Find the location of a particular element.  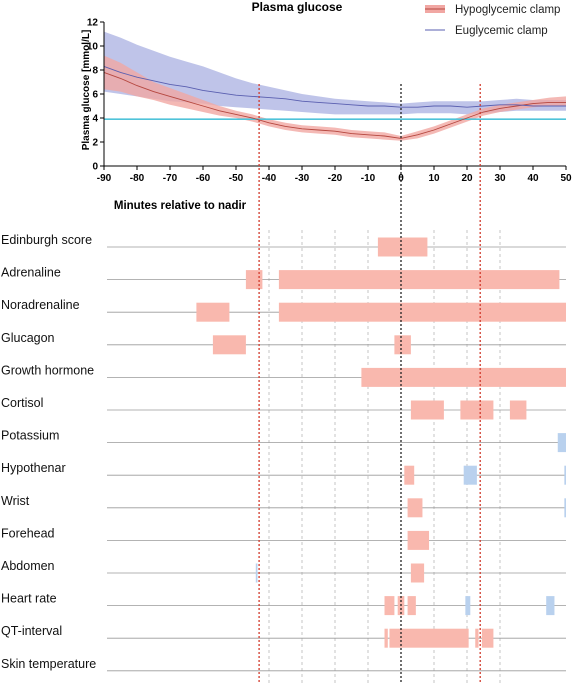

timeline-row-label: QT-interval is located at coordinates (31, 631).